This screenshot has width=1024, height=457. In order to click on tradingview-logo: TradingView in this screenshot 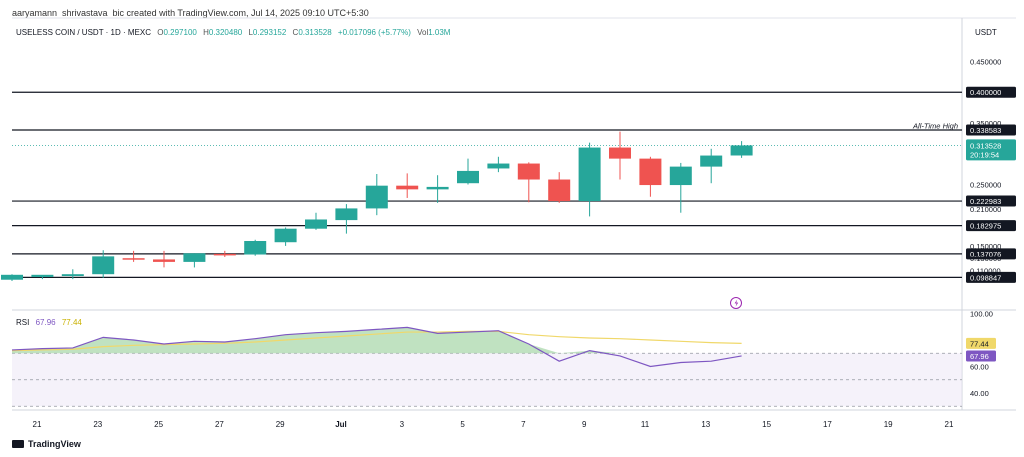, I will do `click(46, 444)`.